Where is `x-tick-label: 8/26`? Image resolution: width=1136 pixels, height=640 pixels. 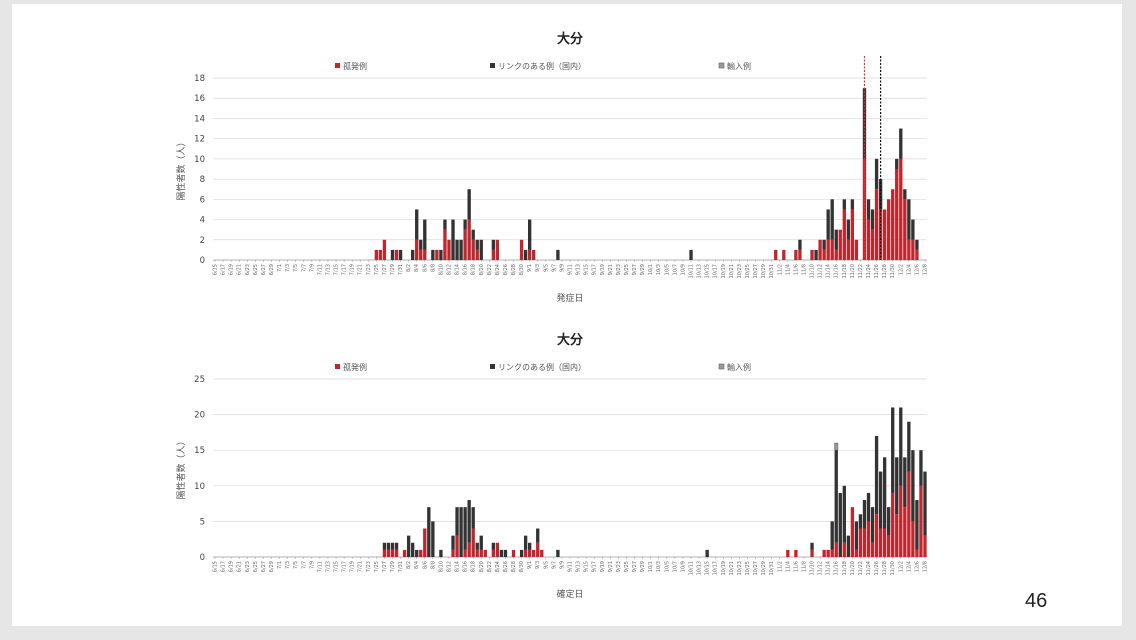
x-tick-label: 8/26 is located at coordinates (506, 269).